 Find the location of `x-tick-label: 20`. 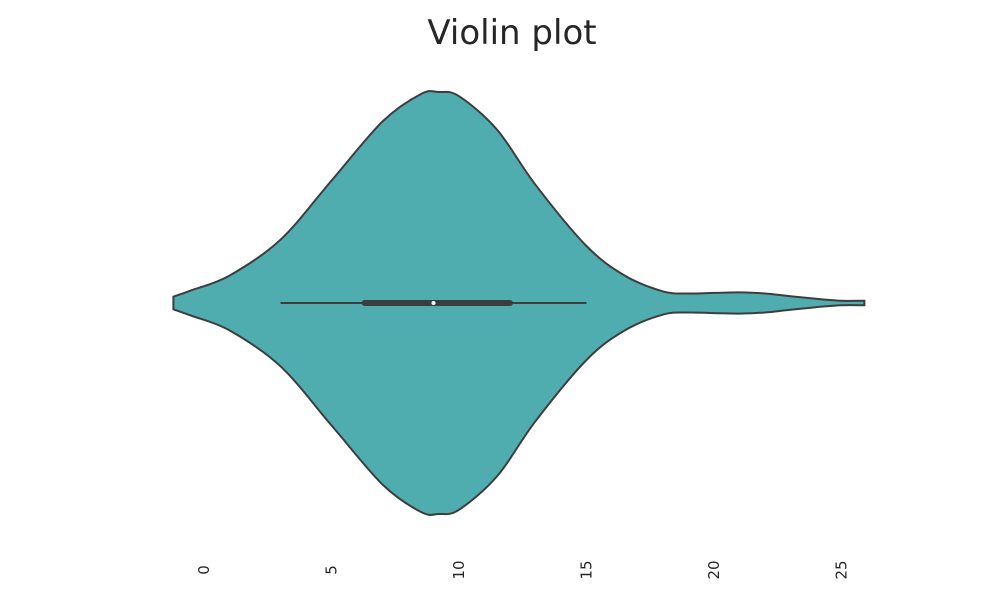

x-tick-label: 20 is located at coordinates (714, 569).